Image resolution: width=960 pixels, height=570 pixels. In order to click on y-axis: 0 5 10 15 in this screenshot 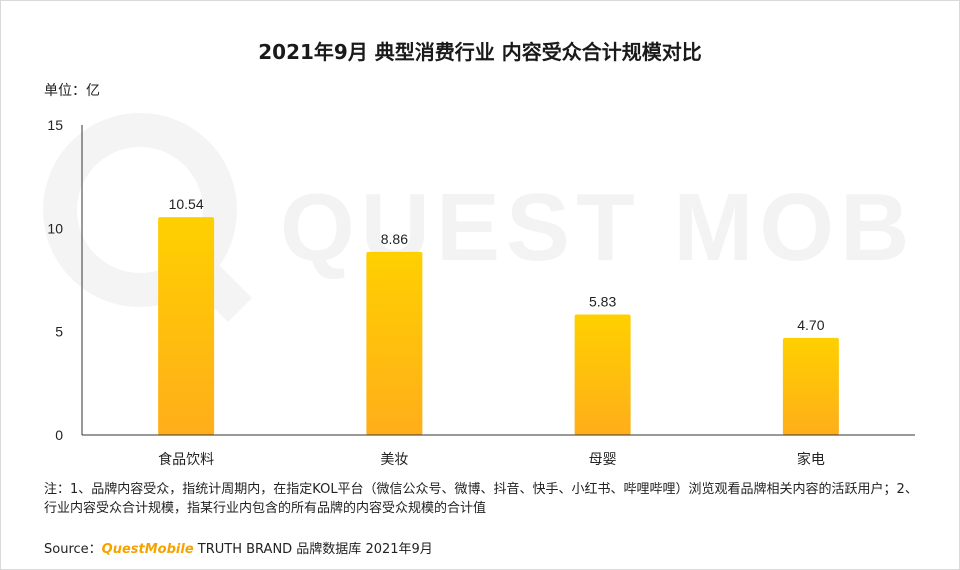, I will do `click(65, 280)`.